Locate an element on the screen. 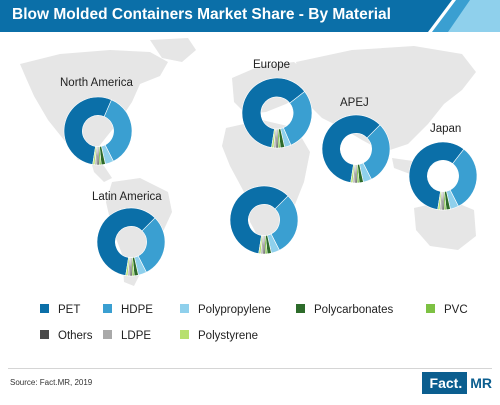  label-apej: APEJ is located at coordinates (354, 103).